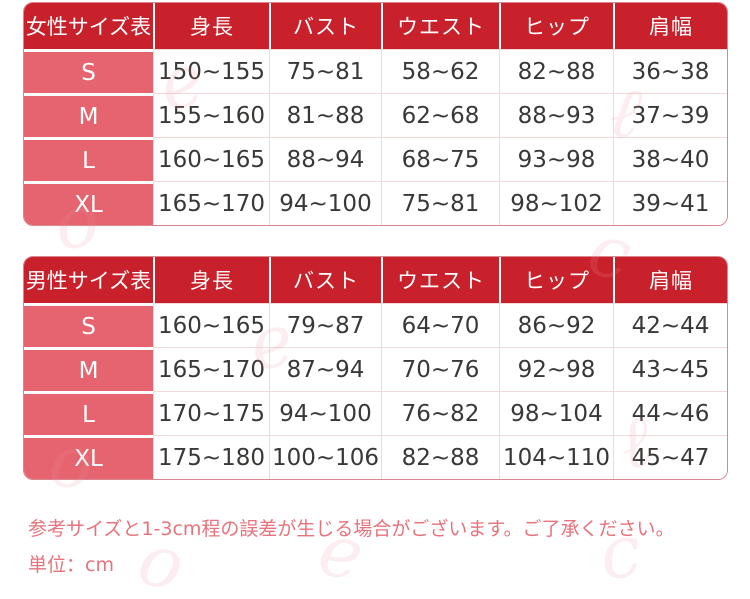 This screenshot has height=599, width=750. I want to click on women-header-row: 女性サイズ表 身長 バスト ウエスト ヒップ 肩幅, so click(375, 26).